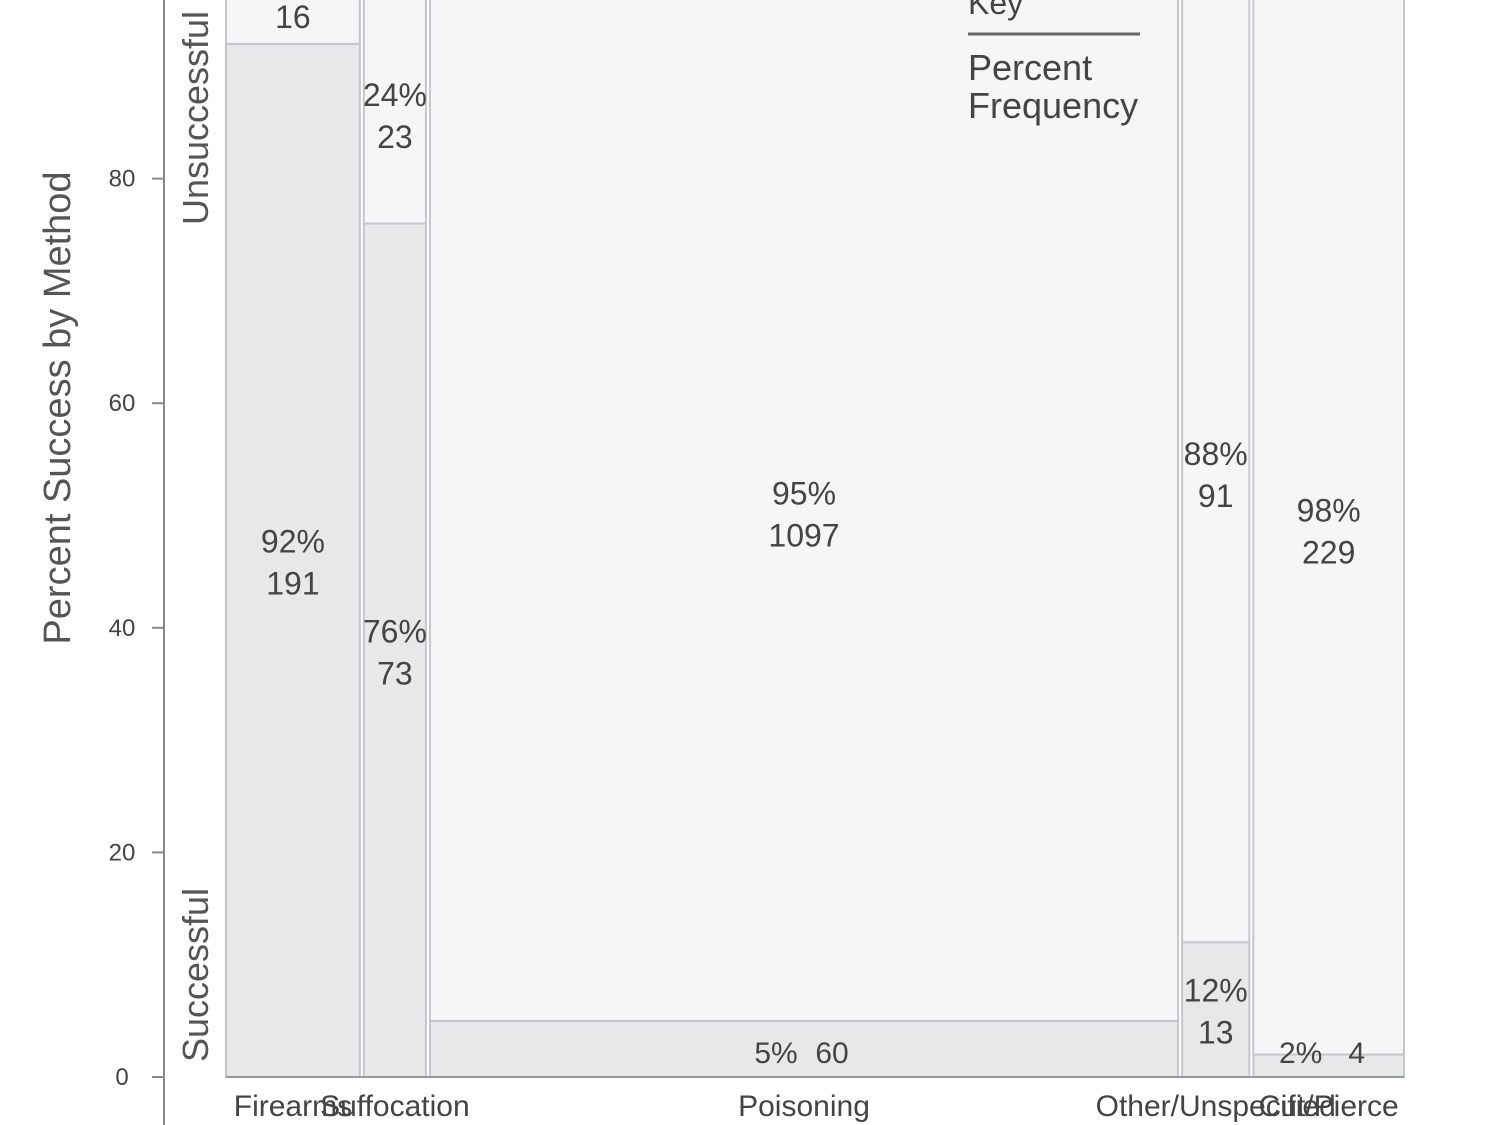  What do you see at coordinates (831, 1053) in the screenshot?
I see `successful-frequency-label: 60` at bounding box center [831, 1053].